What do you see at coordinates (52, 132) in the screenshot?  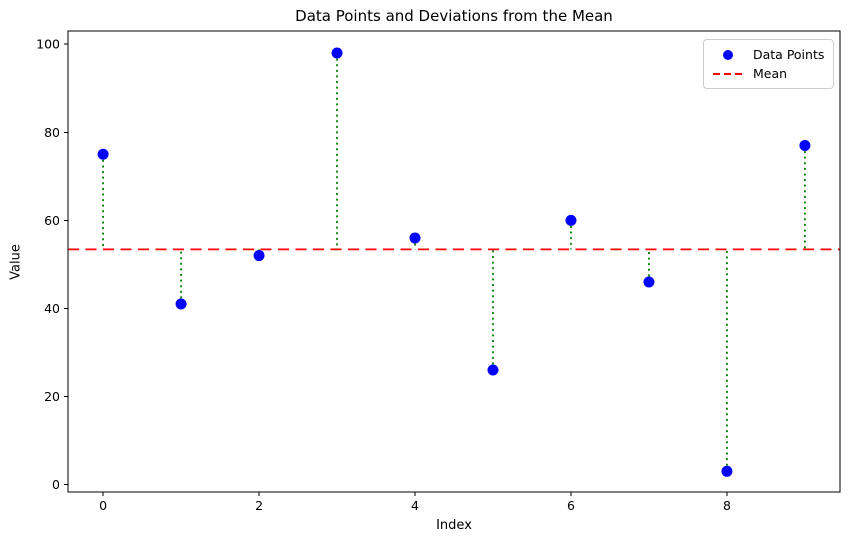 I see `y-tick-label: 80` at bounding box center [52, 132].